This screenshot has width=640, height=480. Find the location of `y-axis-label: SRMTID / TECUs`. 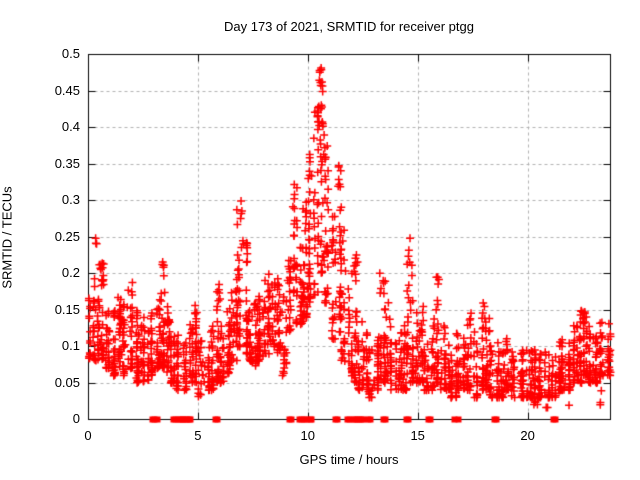

y-axis-label: SRMTID / TECUs is located at coordinates (7, 237).